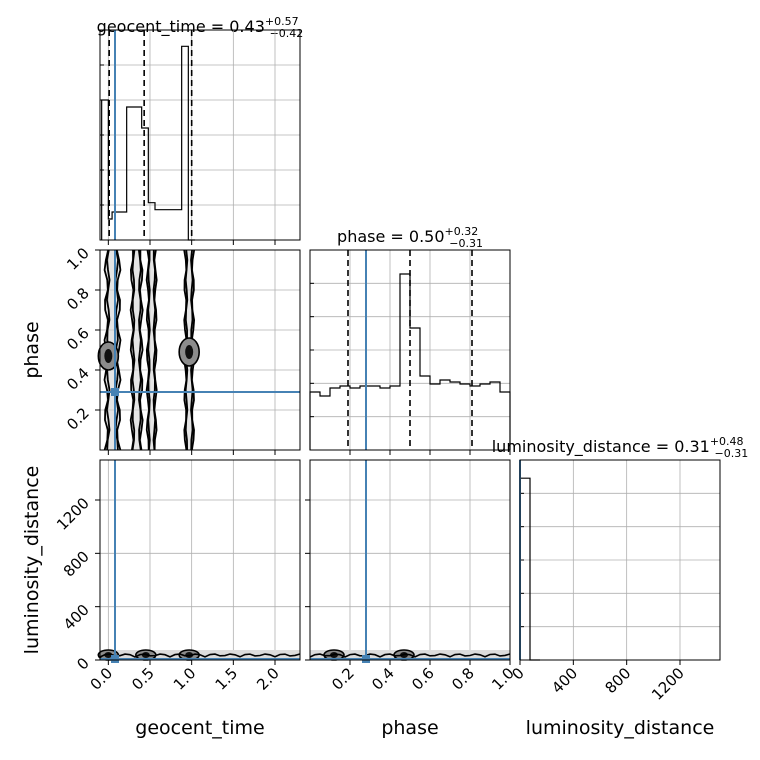  I want to click on panel-geocent-time-vs-luminosity-distance-contour-outline, so click(200, 655).